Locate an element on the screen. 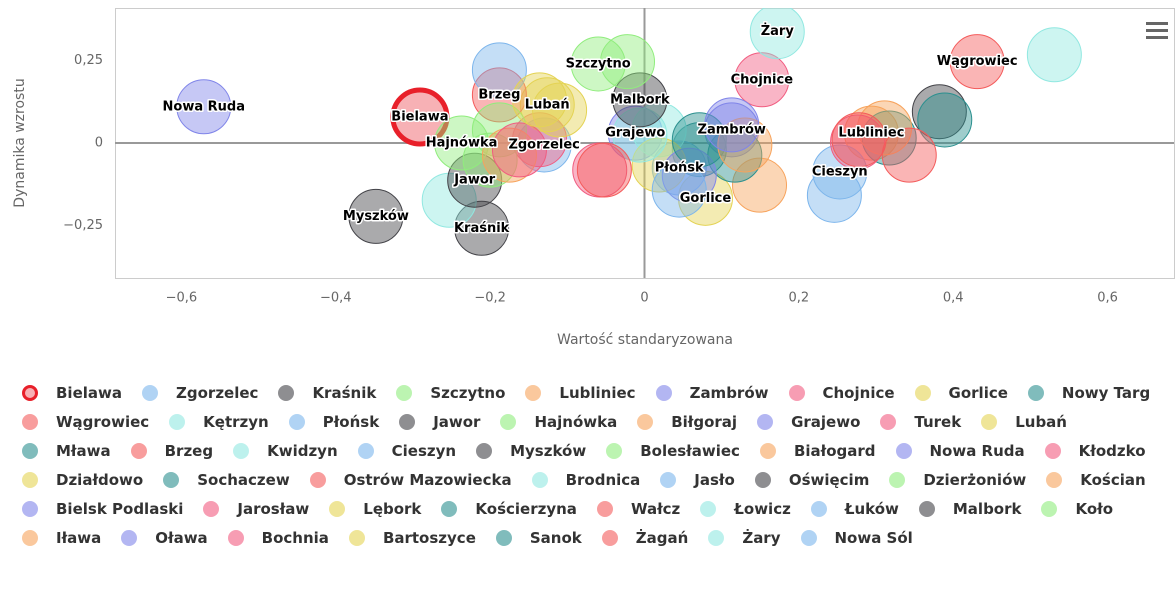  legend-item: Bolesławiec is located at coordinates (673, 451).